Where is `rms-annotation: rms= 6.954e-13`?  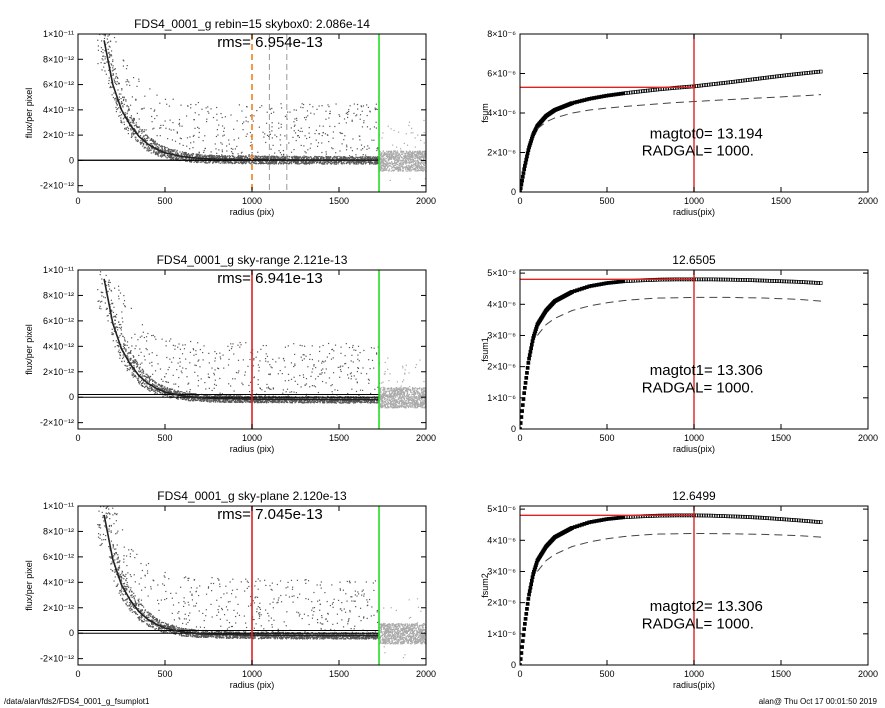 rms-annotation: rms= 6.954e-13 is located at coordinates (269, 42).